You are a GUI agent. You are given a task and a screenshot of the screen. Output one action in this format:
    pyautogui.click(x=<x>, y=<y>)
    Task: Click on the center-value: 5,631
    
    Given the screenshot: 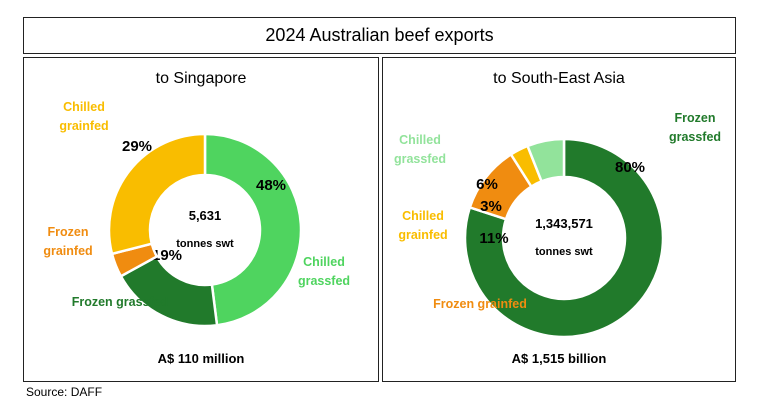 What is the action you would take?
    pyautogui.click(x=205, y=215)
    